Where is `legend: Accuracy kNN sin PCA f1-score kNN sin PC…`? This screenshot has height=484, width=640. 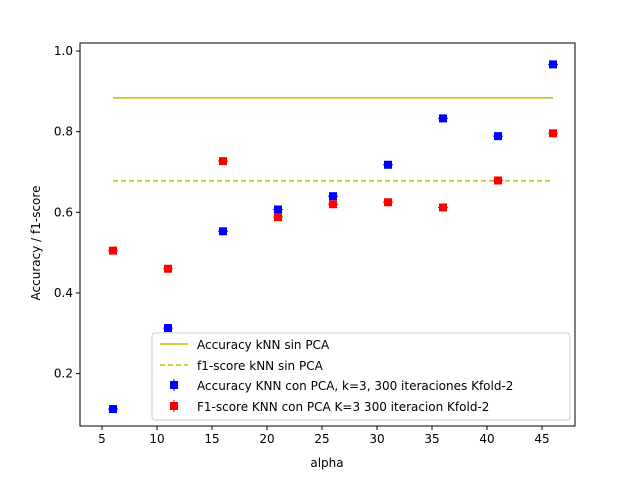
legend: Accuracy kNN sin PCA f1-score kNN sin PC… is located at coordinates (361, 376).